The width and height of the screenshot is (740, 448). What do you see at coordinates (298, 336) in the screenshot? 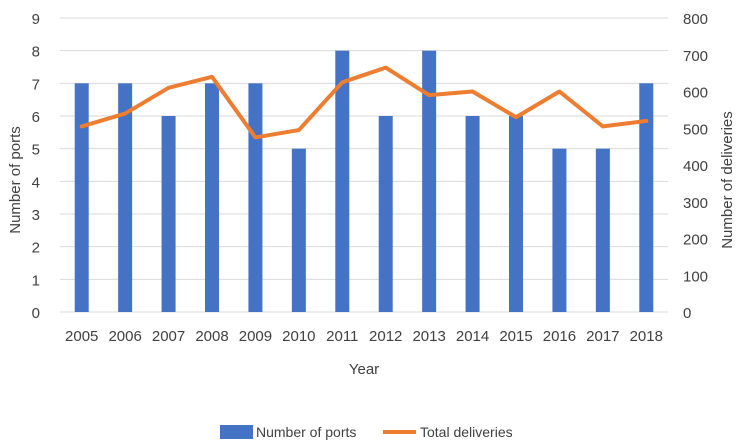
I see `x-tick-label: 2010` at bounding box center [298, 336].